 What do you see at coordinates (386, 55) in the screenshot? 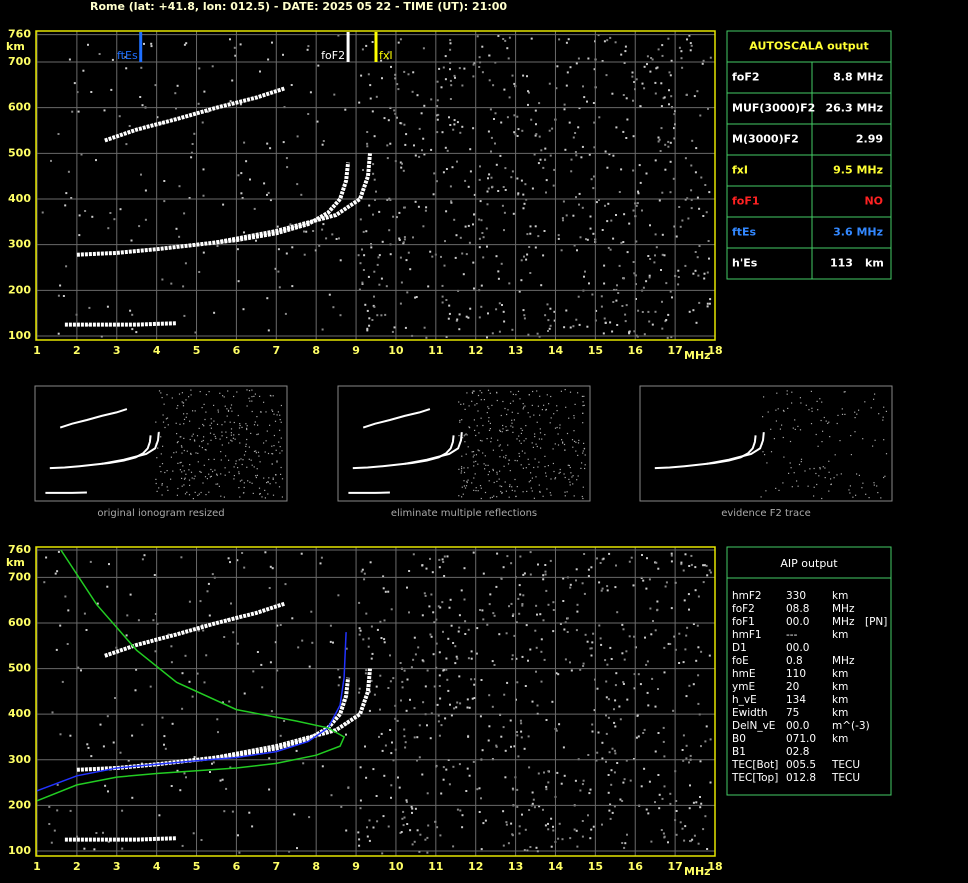
I see `marker-label: fxI` at bounding box center [386, 55].